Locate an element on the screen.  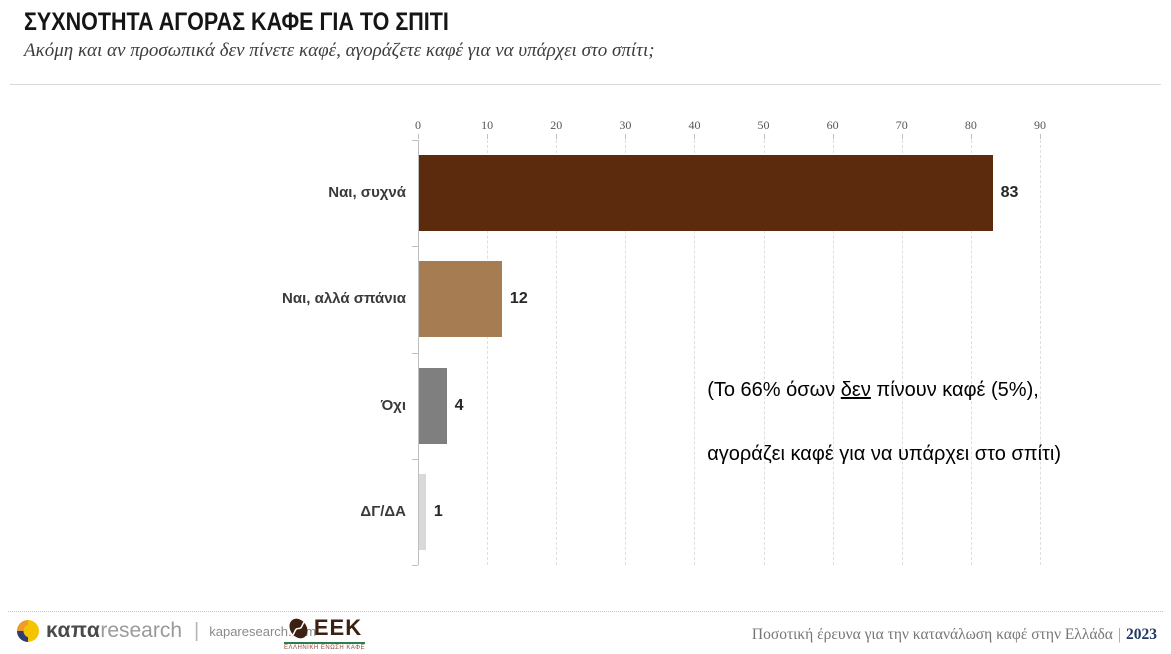
category-label: Ναι, συχνά is located at coordinates (367, 193).